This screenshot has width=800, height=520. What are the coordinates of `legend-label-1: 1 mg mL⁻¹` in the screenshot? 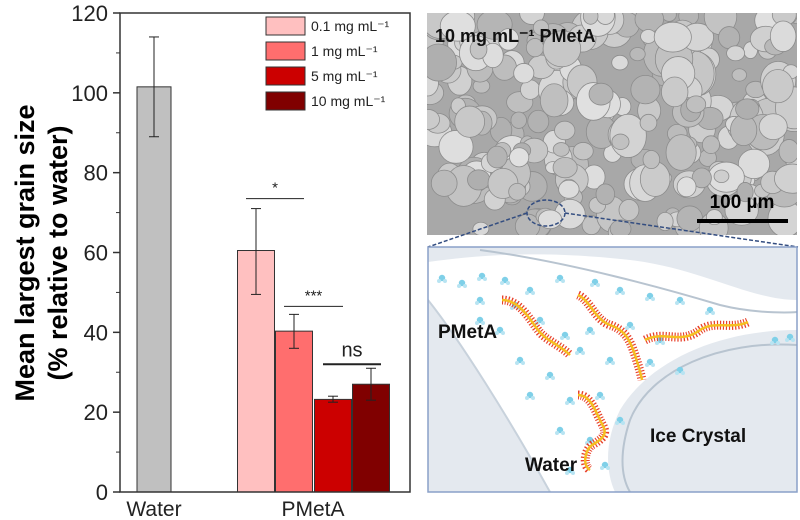 It's located at (344, 51).